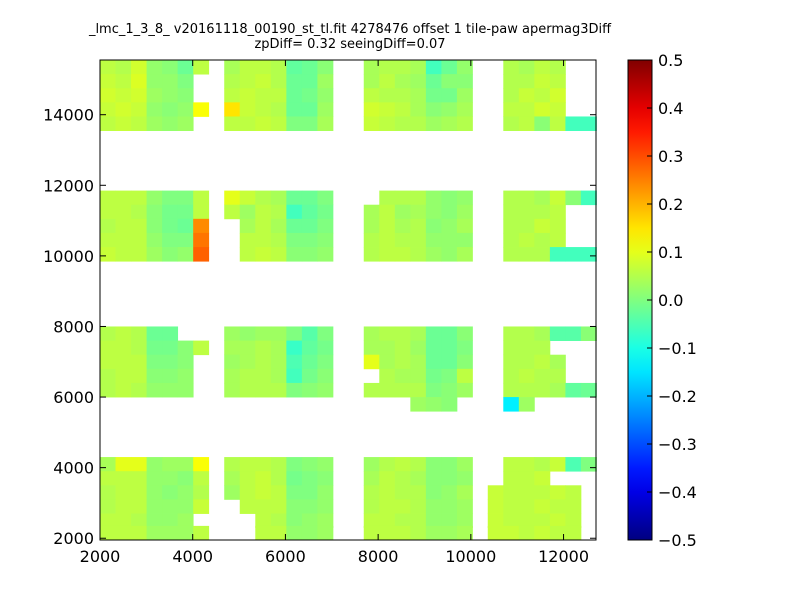  What do you see at coordinates (470, 556) in the screenshot?
I see `x-tick-label: 10000` at bounding box center [470, 556].